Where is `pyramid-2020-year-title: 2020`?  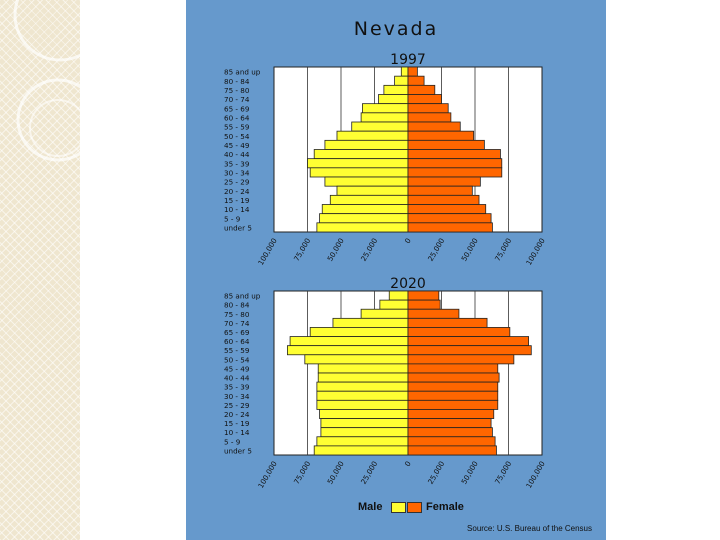 pyramid-2020-year-title: 2020 is located at coordinates (408, 284).